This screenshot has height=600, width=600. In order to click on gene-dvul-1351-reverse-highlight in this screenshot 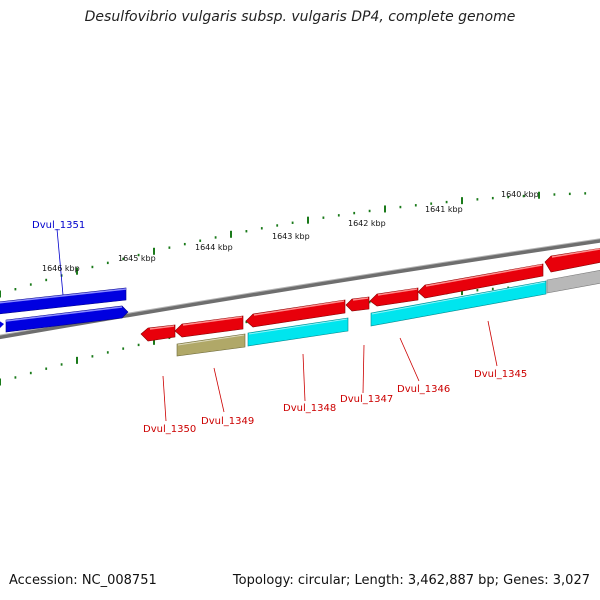, I will do `click(64, 314)`.